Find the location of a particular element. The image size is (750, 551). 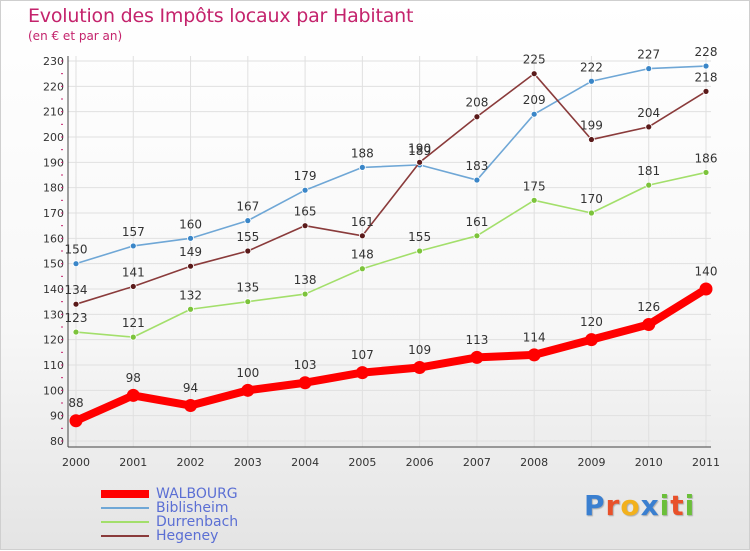

data-label-walbourg: 107 is located at coordinates (362, 355).